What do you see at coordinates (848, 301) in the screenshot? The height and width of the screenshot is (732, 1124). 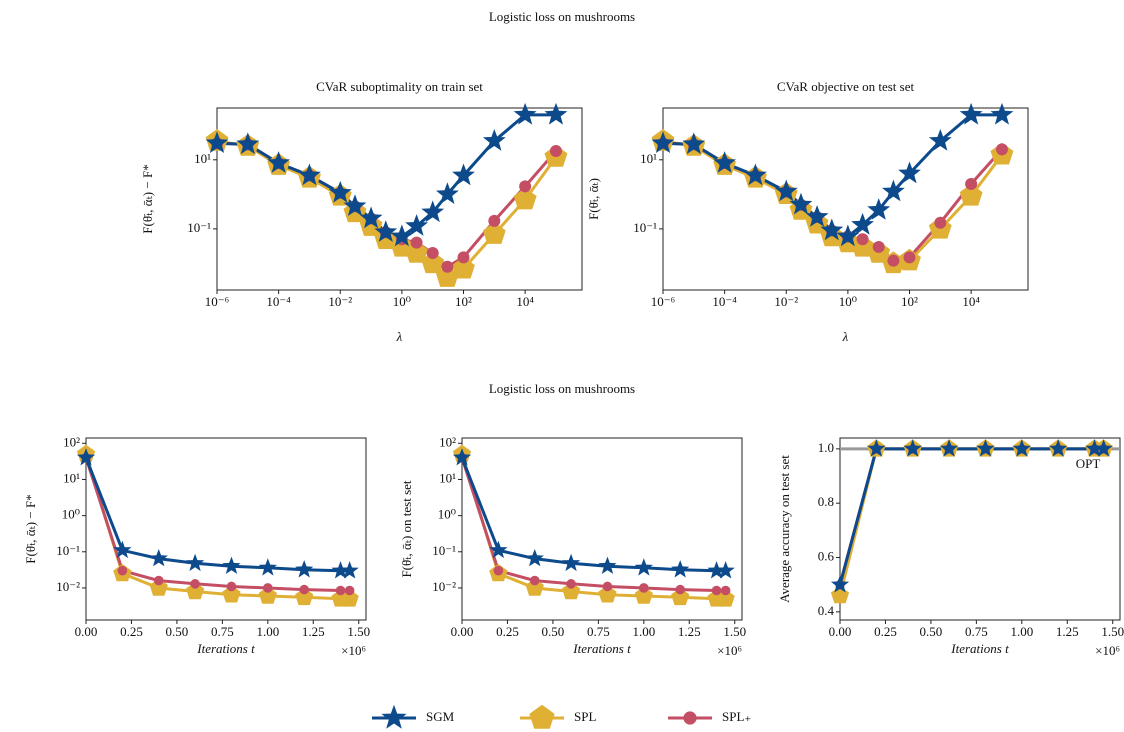 I see `x-tick-label: 10⁰` at bounding box center [848, 301].